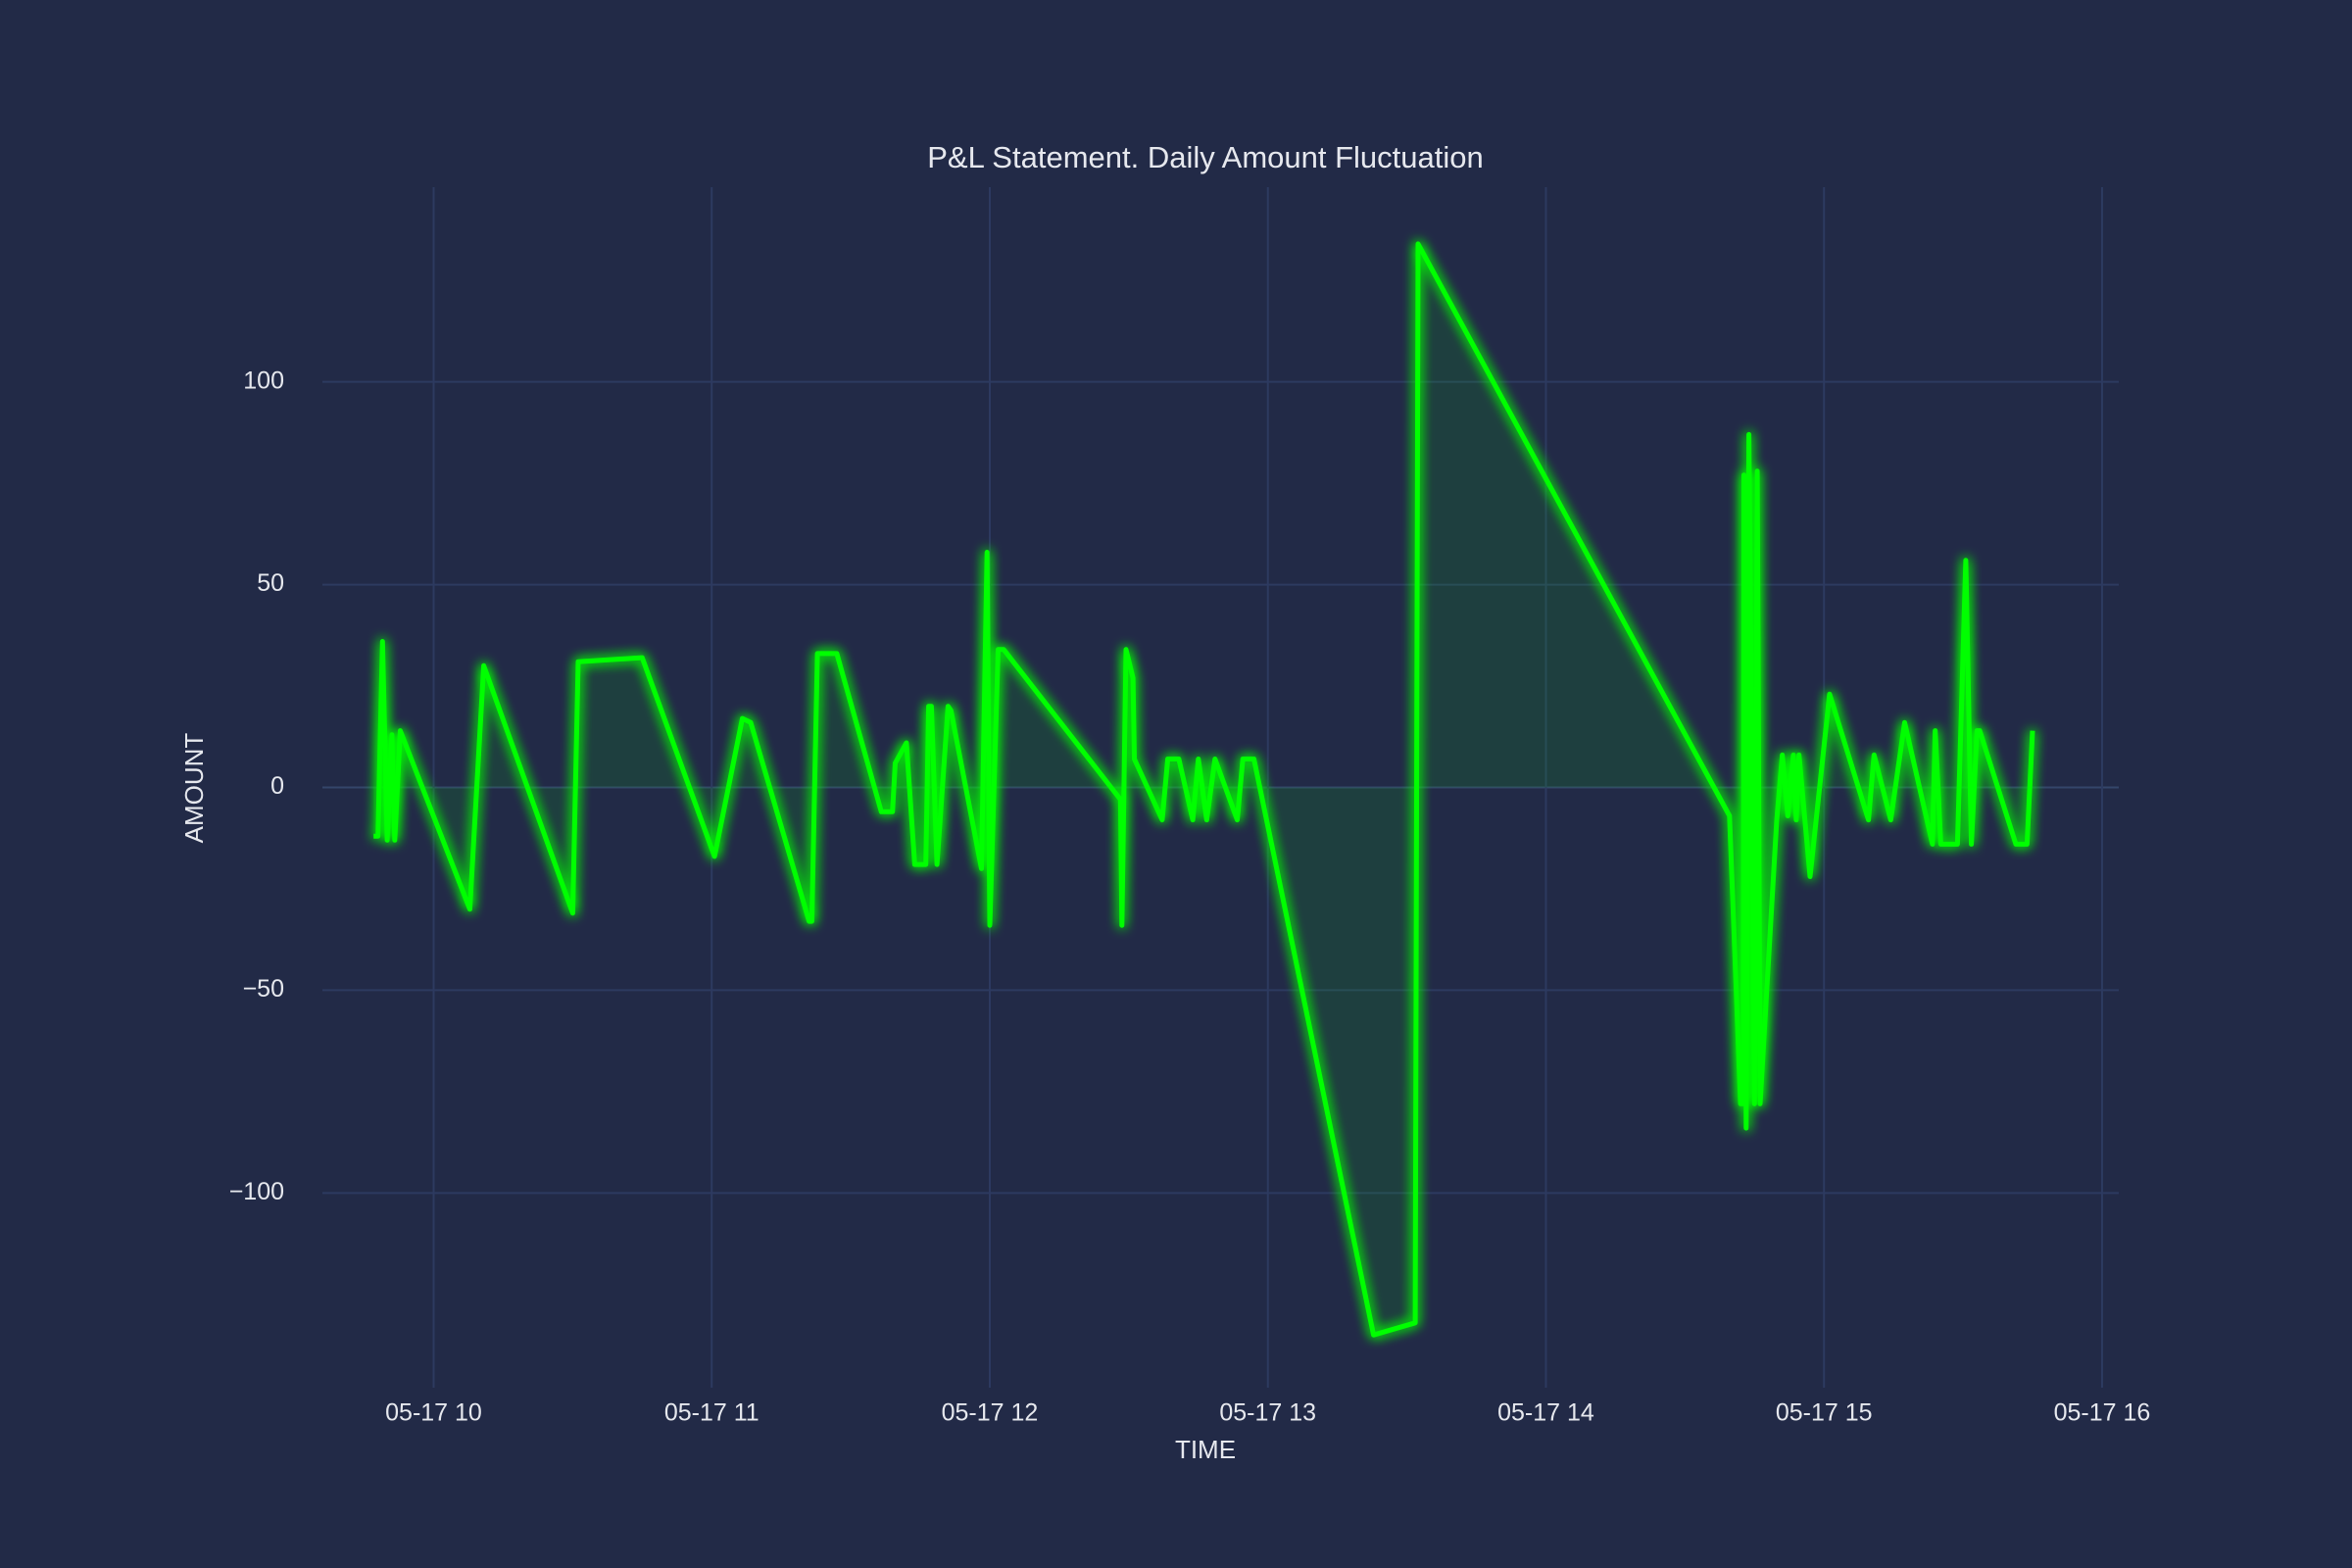 Image resolution: width=2352 pixels, height=1568 pixels. Describe the element at coordinates (1824, 1413) in the screenshot. I see `x-tick-label: 05-17 15` at that location.